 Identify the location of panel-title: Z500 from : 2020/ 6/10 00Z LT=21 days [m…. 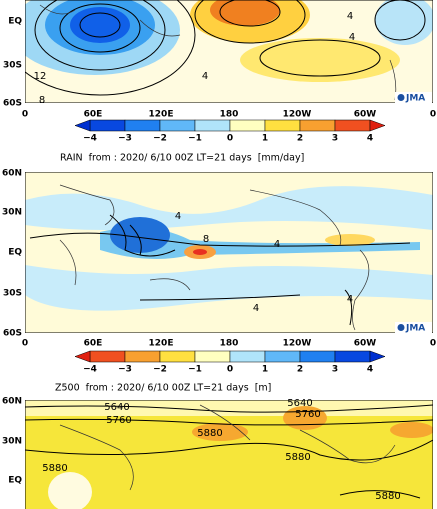
(163, 388).